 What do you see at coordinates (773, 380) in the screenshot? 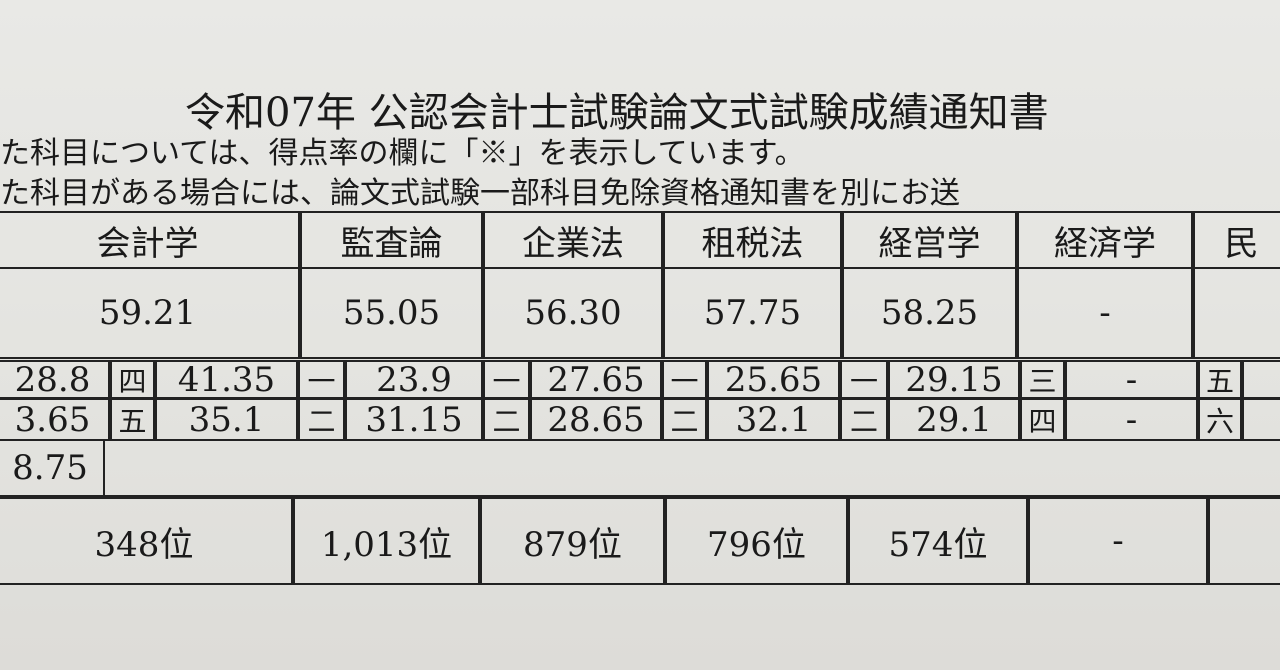
I see `question-score: 25.65` at bounding box center [773, 380].